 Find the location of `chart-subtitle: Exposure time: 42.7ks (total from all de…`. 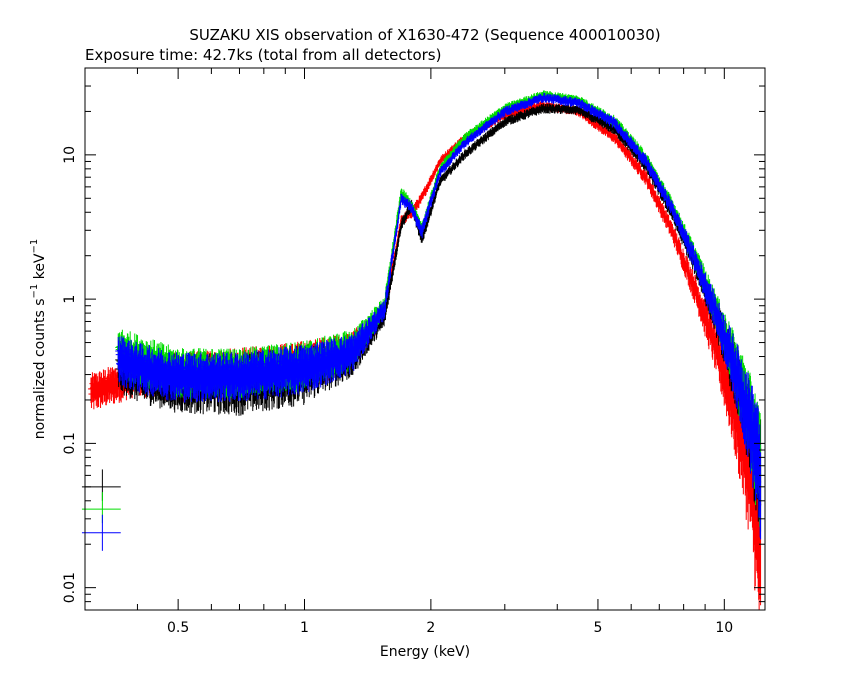

chart-subtitle: Exposure time: 42.7ks (total from all de… is located at coordinates (263, 55).